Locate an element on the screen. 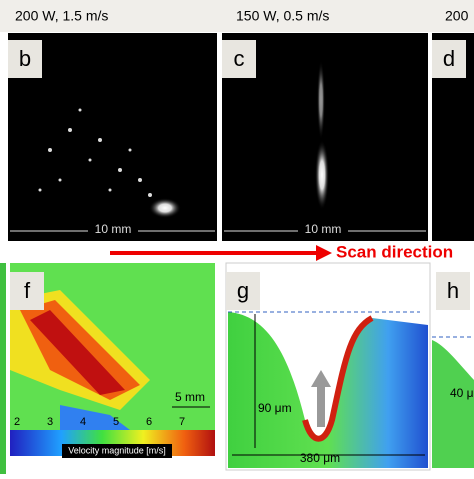 This screenshot has width=474, height=479. panel-label: g is located at coordinates (243, 290).